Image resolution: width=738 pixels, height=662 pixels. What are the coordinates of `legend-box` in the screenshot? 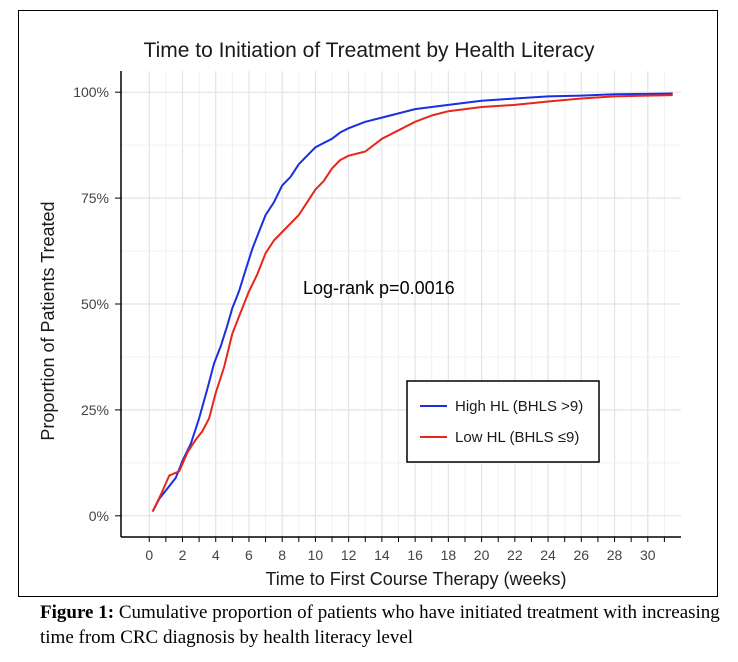 It's located at (503, 421).